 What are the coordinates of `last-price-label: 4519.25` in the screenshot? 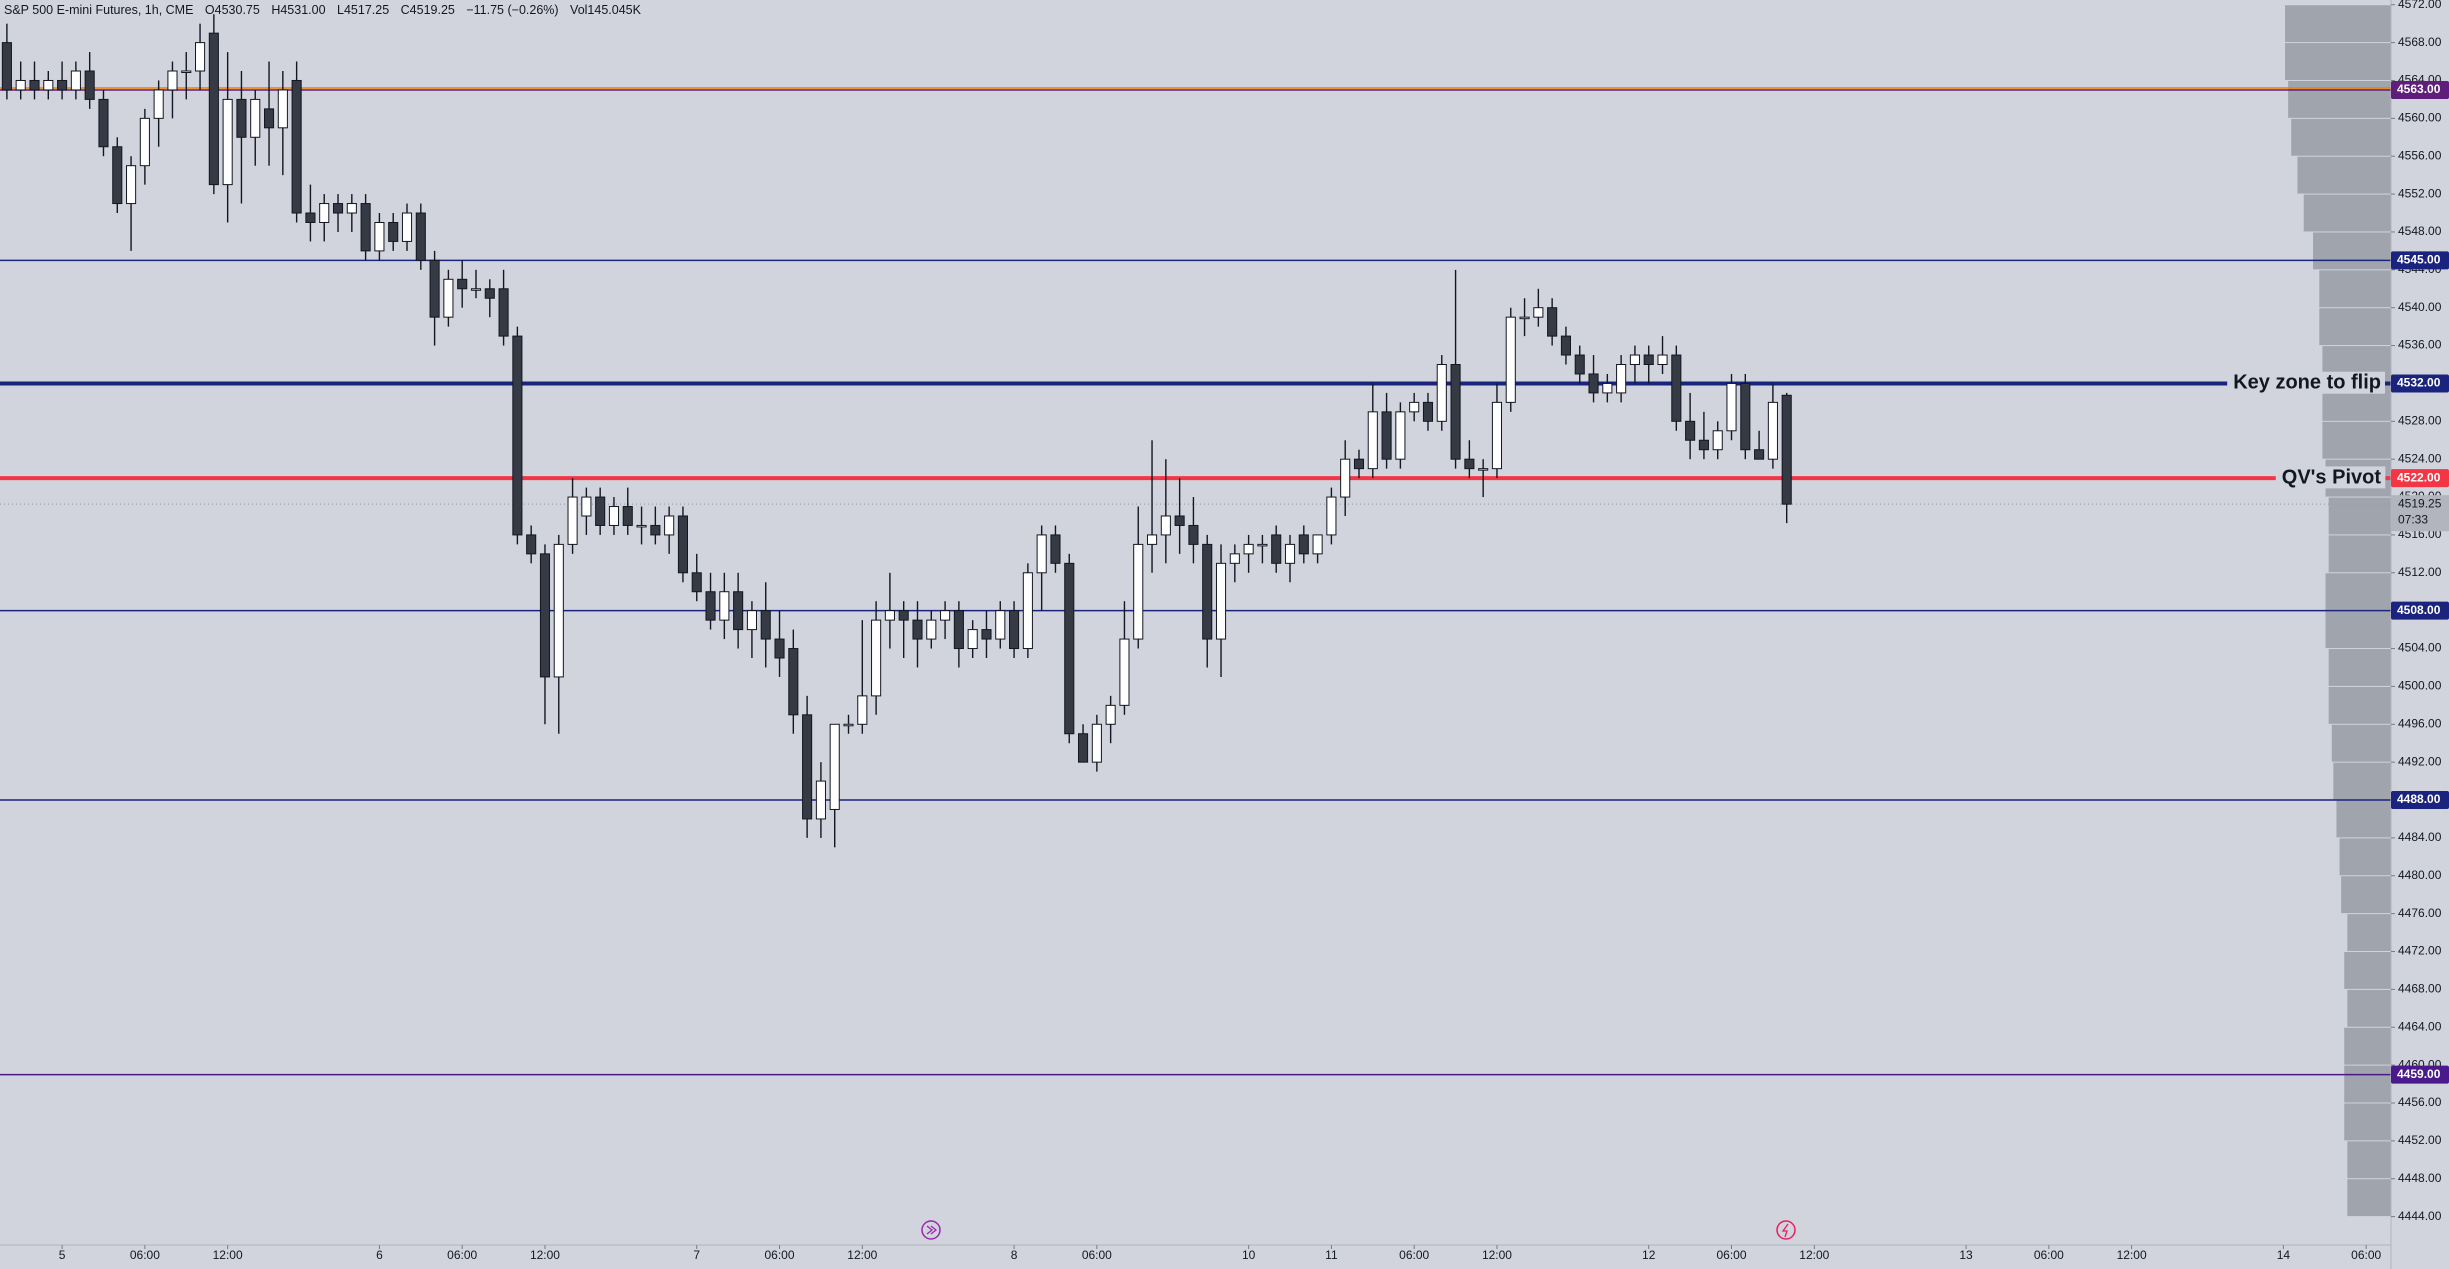 It's located at (2420, 503).